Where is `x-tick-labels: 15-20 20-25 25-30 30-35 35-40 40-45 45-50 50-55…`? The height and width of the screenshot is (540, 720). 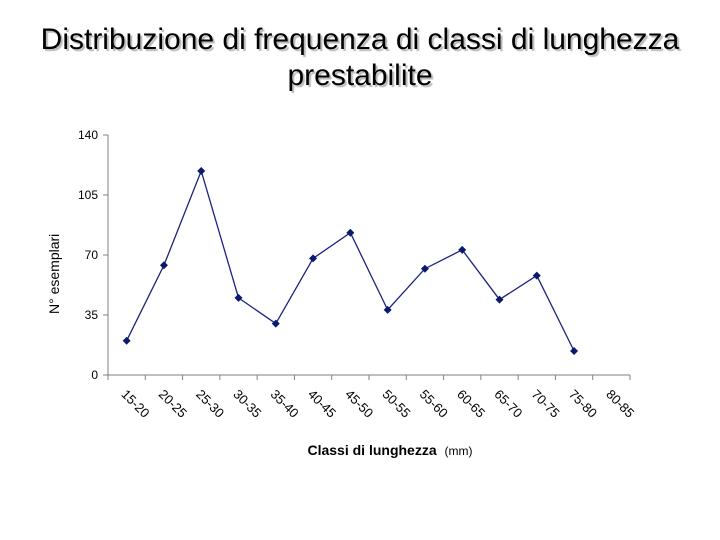
x-tick-labels: 15-20 20-25 25-30 30-35 35-40 40-45 45-50 50-55… is located at coordinates (378, 404).